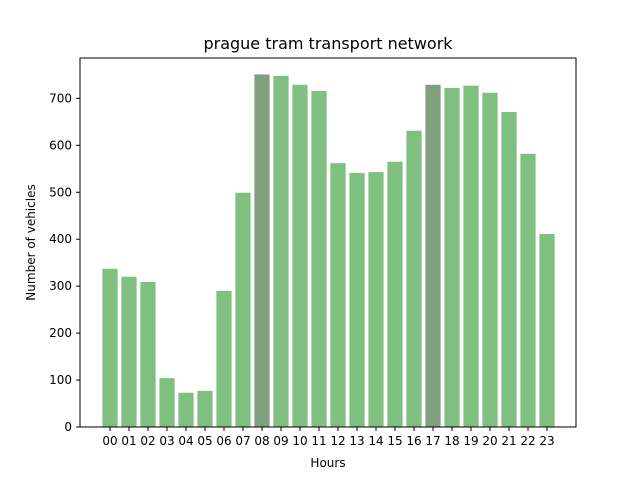 This screenshot has width=640, height=480. I want to click on x-tick-label: 16, so click(413, 441).